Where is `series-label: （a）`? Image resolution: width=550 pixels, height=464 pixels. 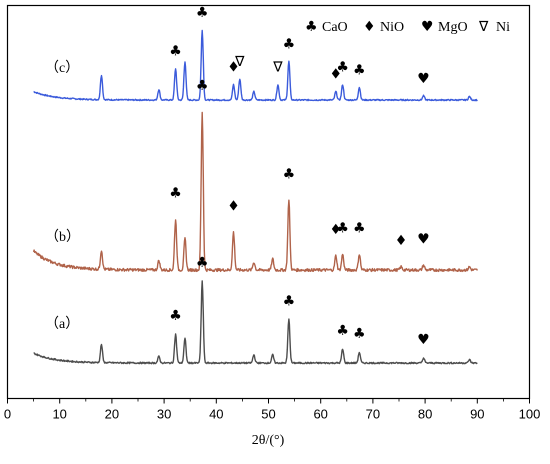 series-label: （a） is located at coordinates (62, 324).